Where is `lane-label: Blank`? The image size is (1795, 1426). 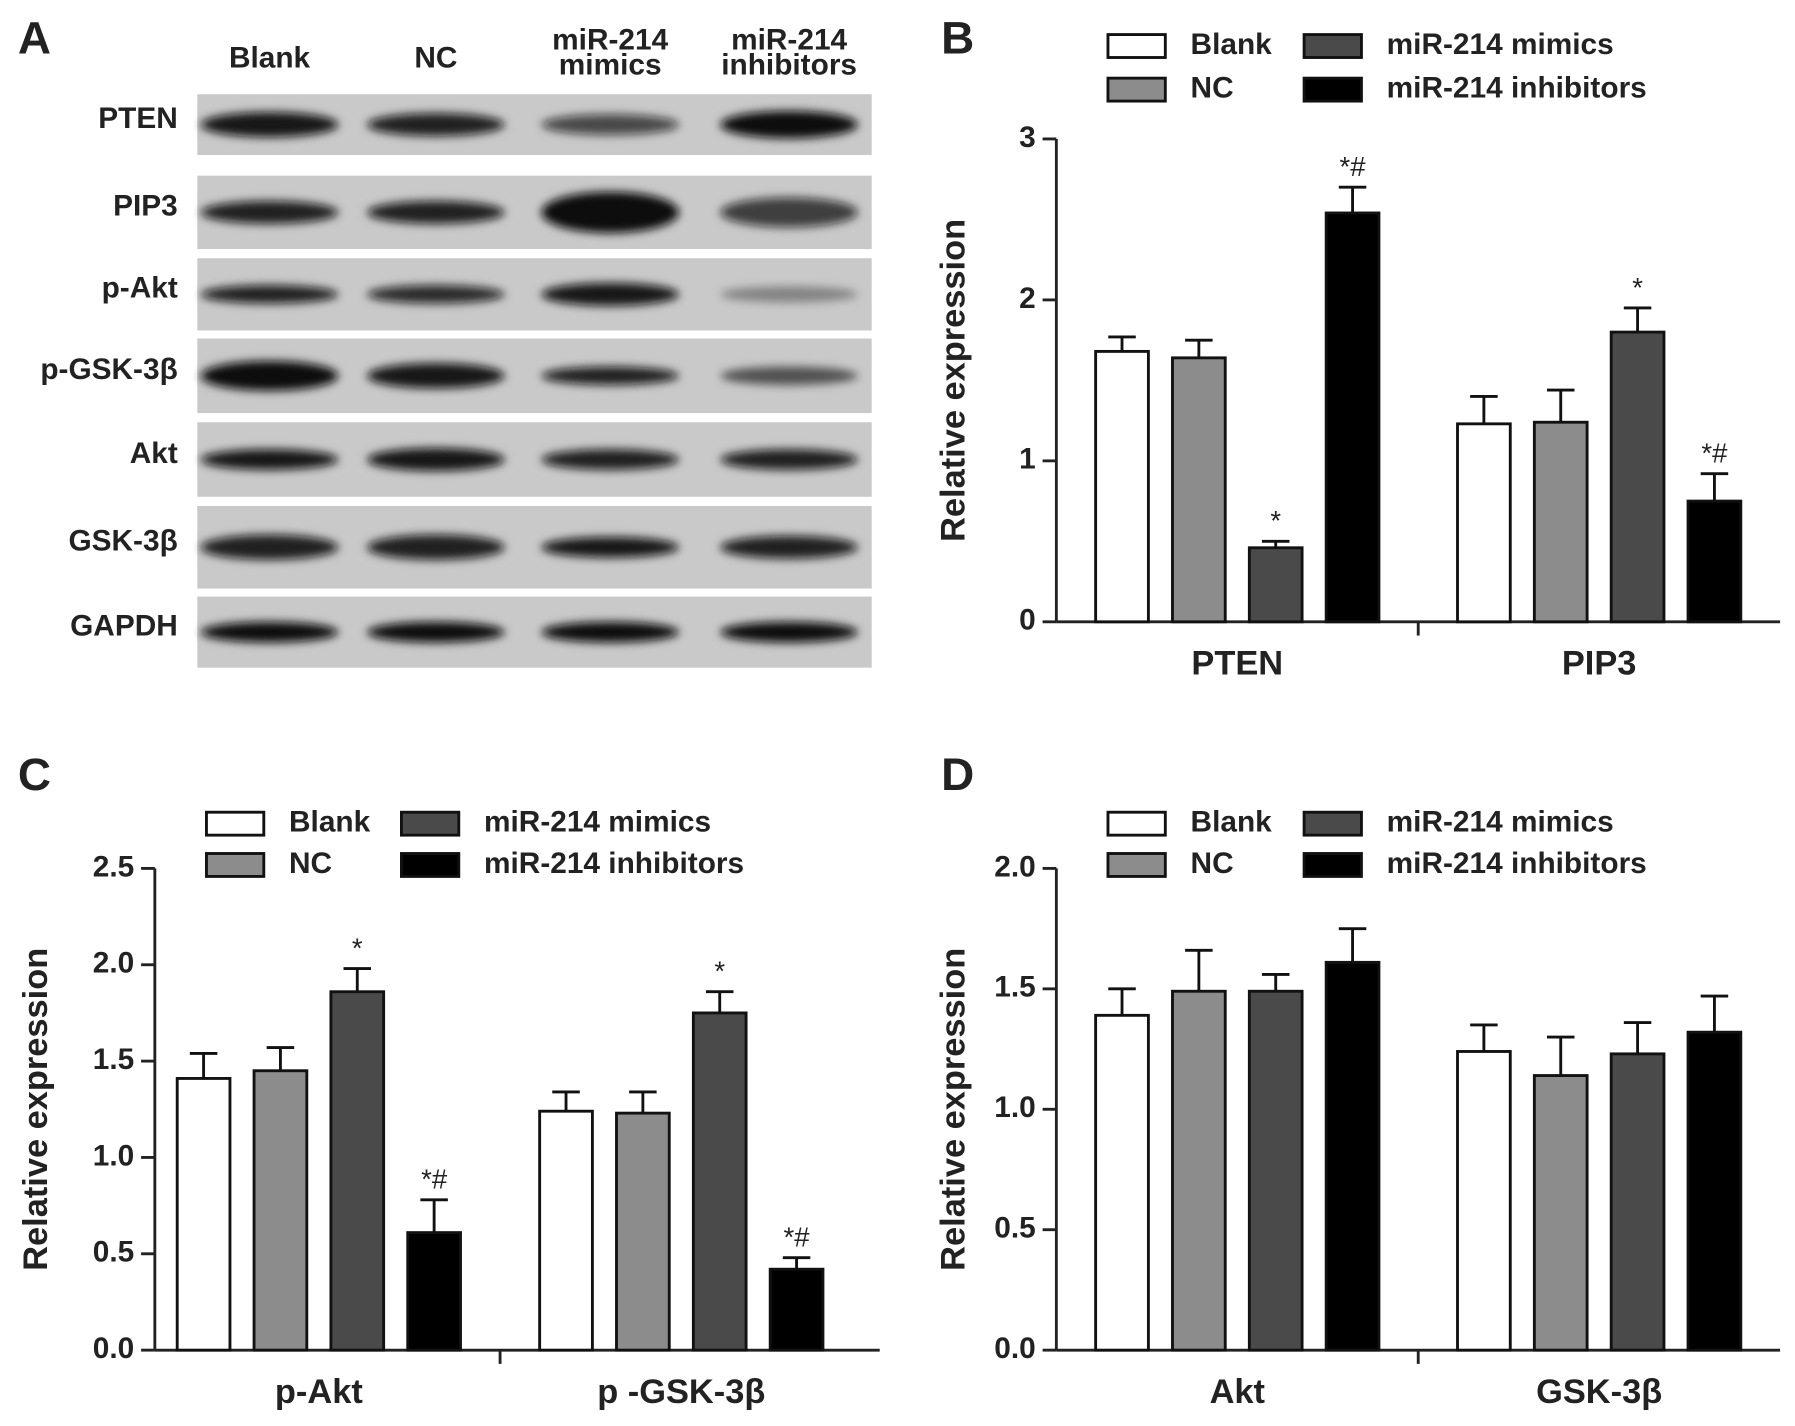 lane-label: Blank is located at coordinates (270, 58).